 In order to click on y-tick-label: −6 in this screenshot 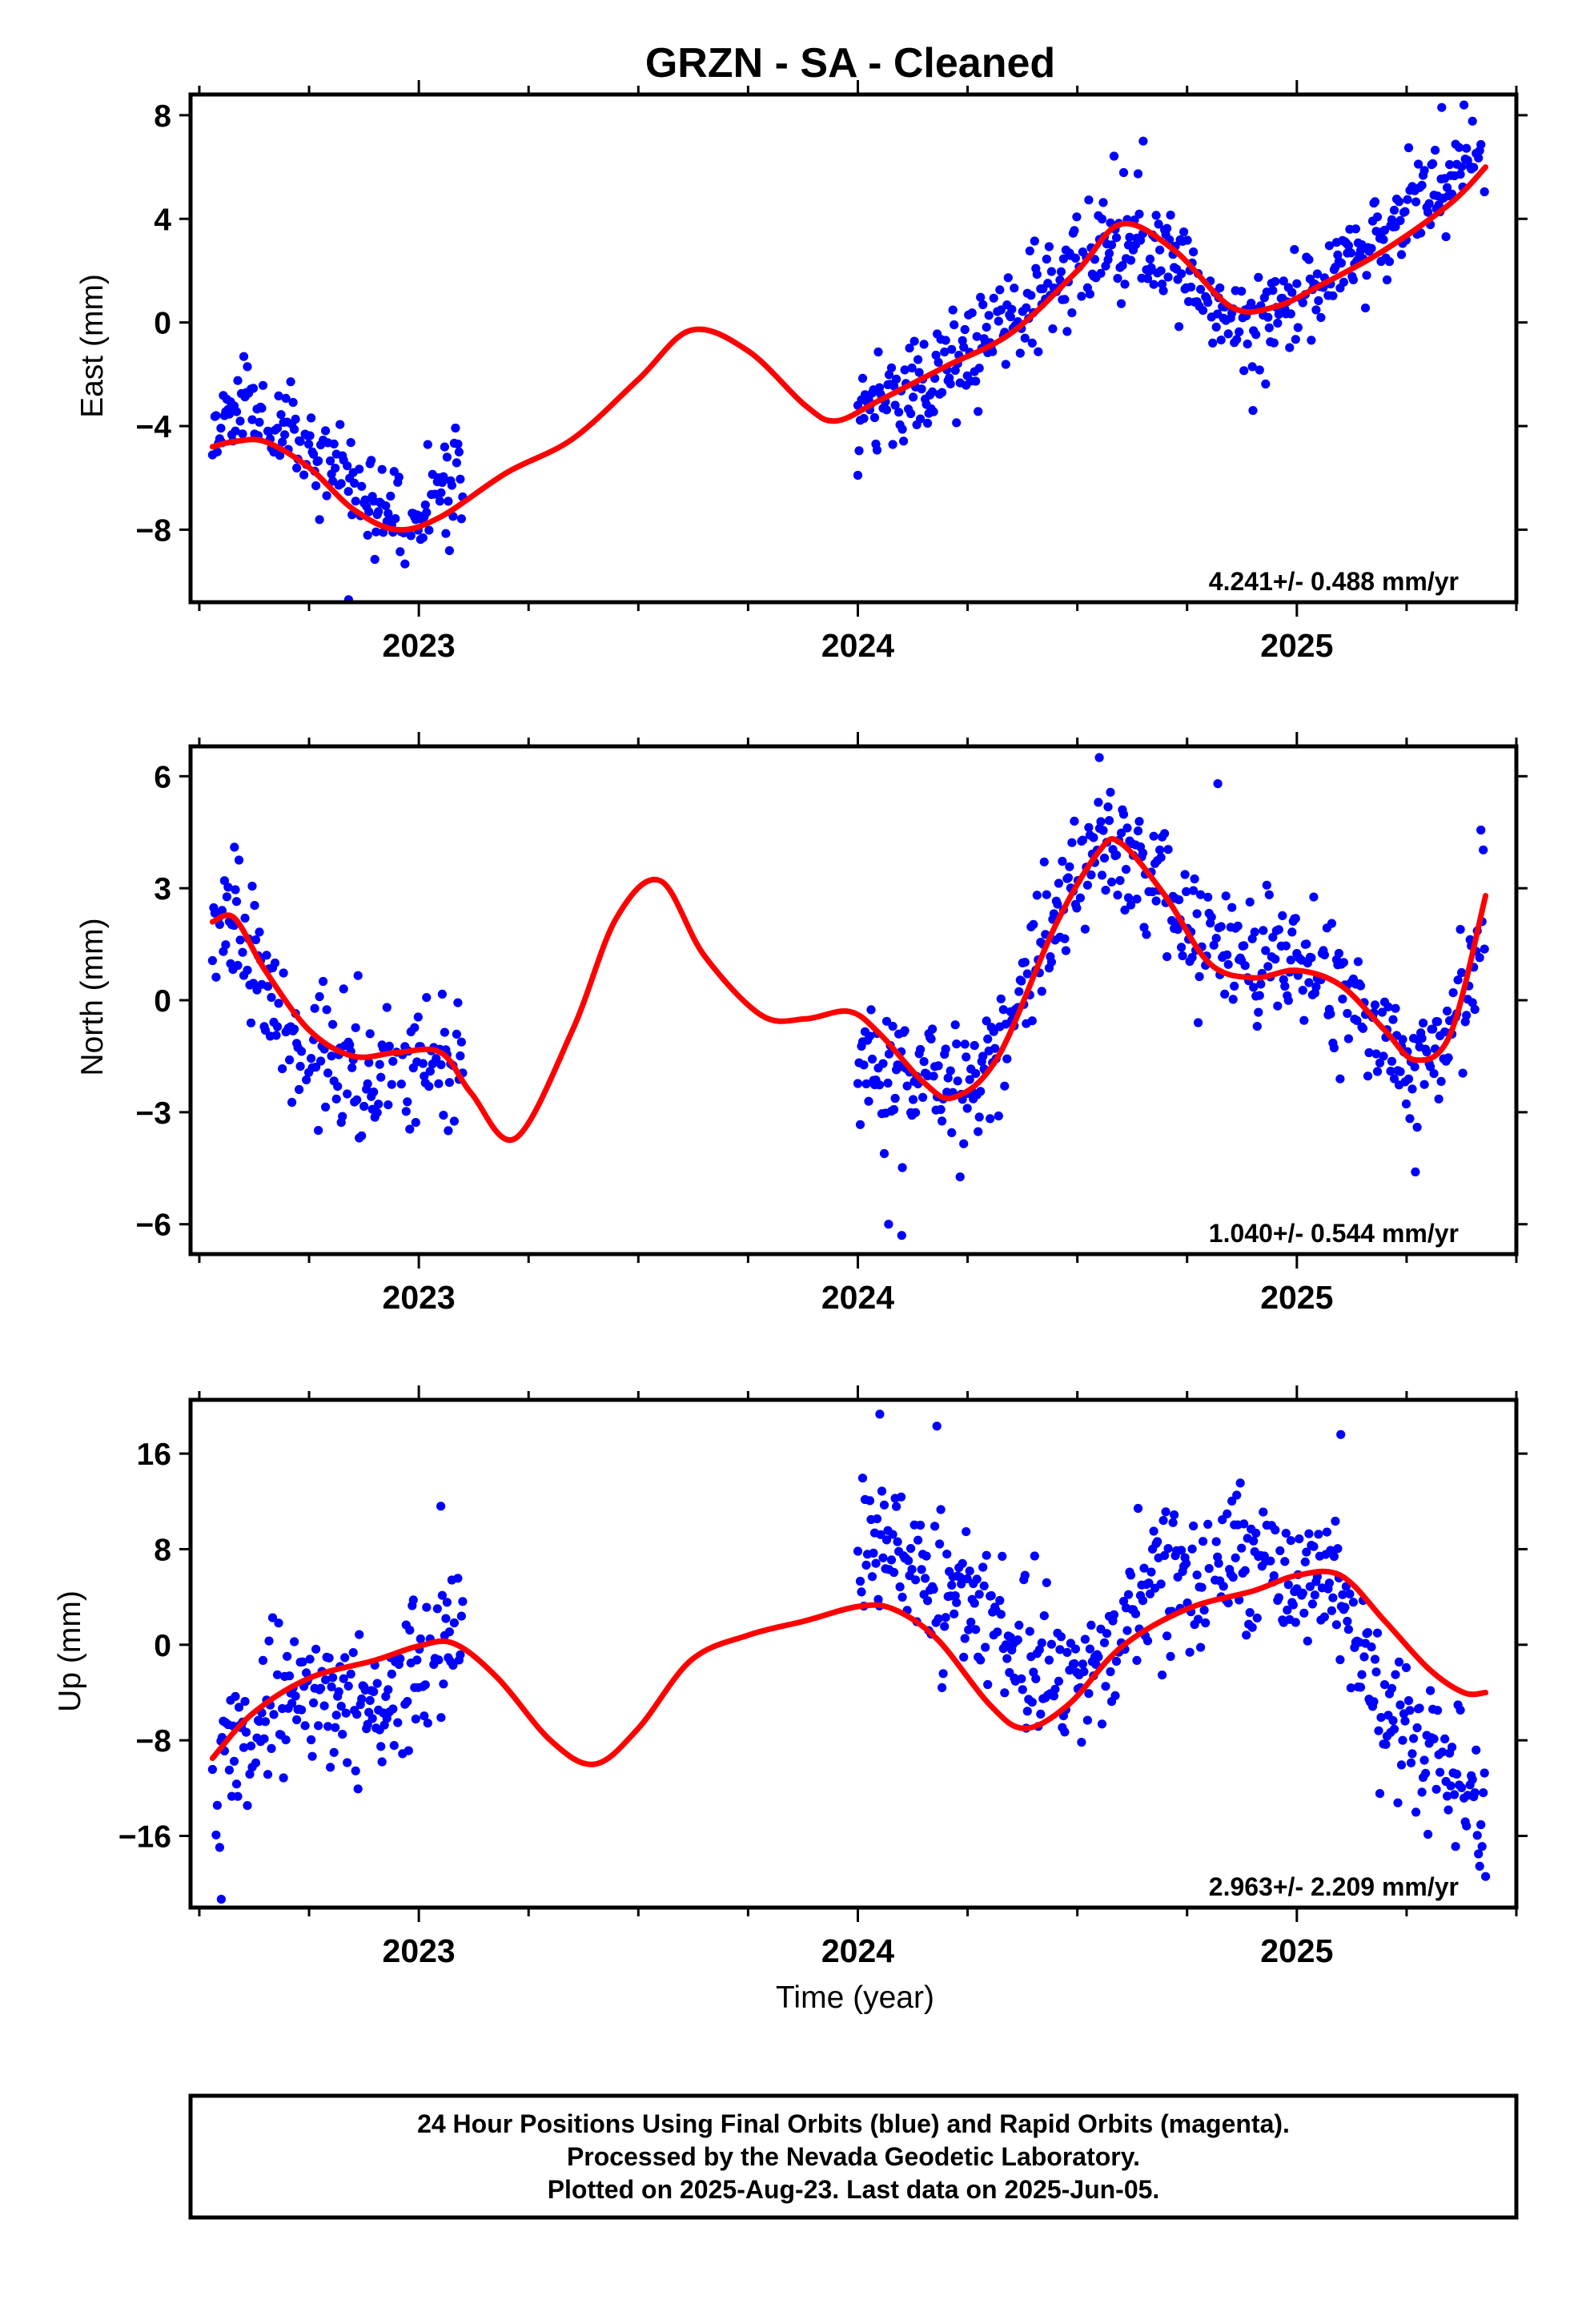, I will do `click(154, 1225)`.